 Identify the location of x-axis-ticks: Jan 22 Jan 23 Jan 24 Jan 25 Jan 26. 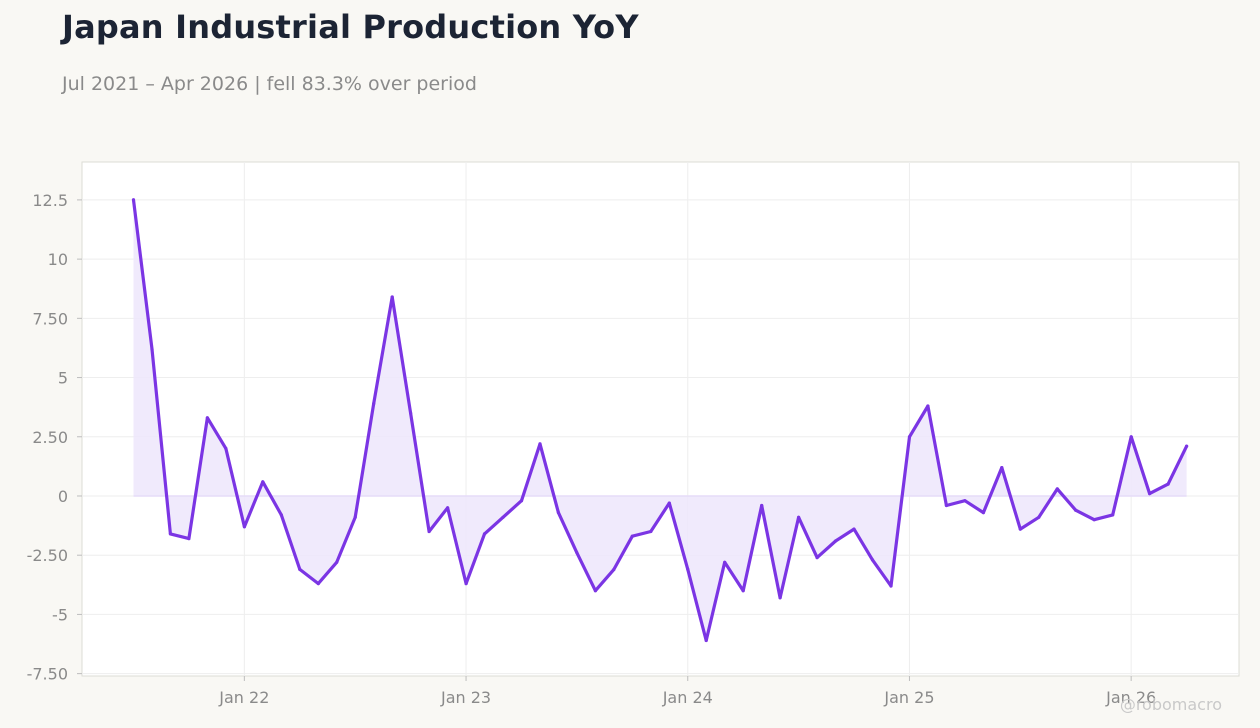
(687, 691).